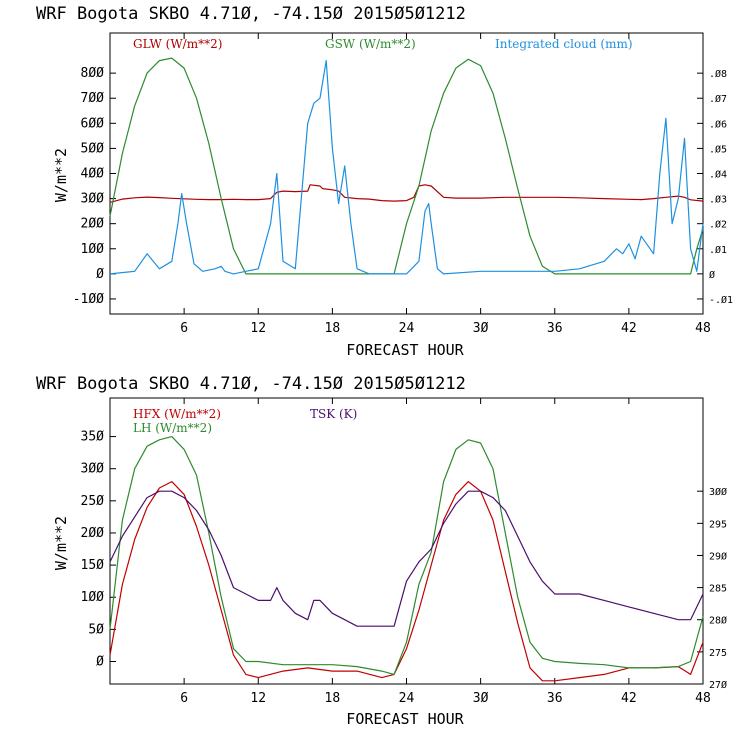 The height and width of the screenshot is (740, 740). I want to click on y2-tick-label: -.Ø1, so click(721, 300).